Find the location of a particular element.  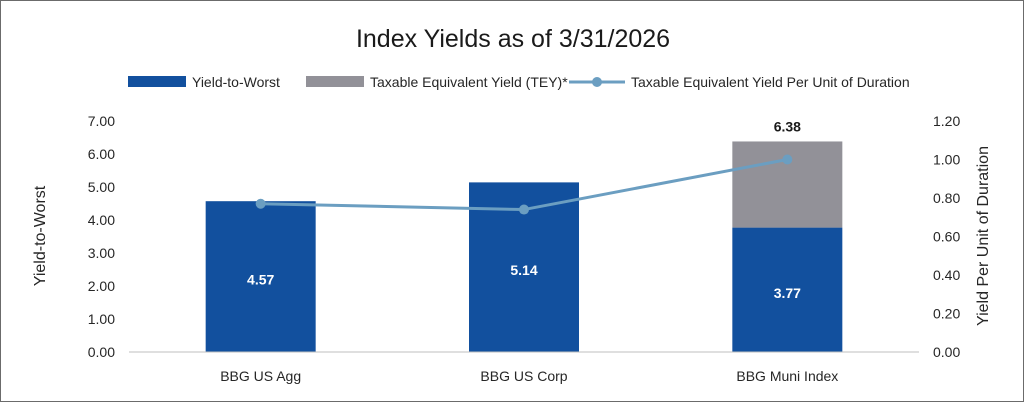

legend-label-tey: Taxable Equivalent Yield (TEY)* is located at coordinates (469, 82).